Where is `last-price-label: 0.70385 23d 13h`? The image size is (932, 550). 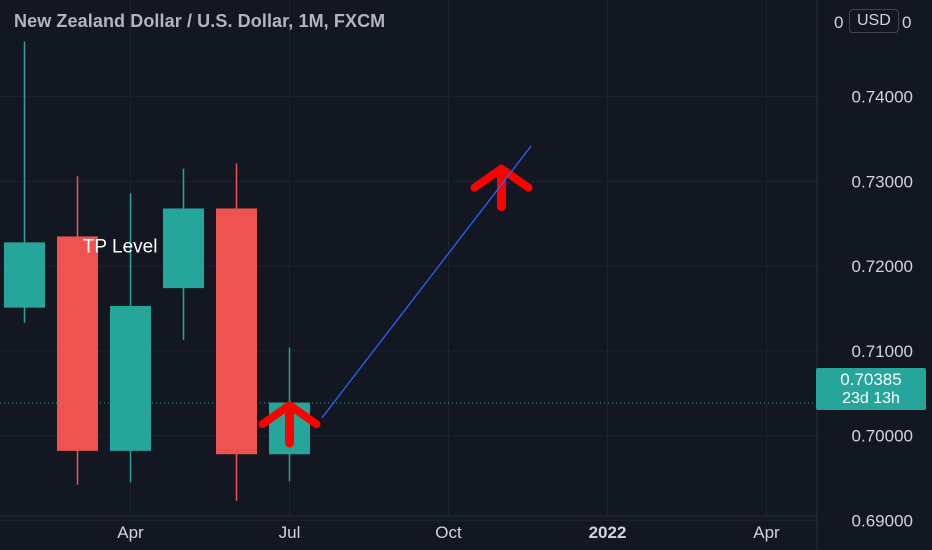 last-price-label: 0.70385 23d 13h is located at coordinates (871, 389).